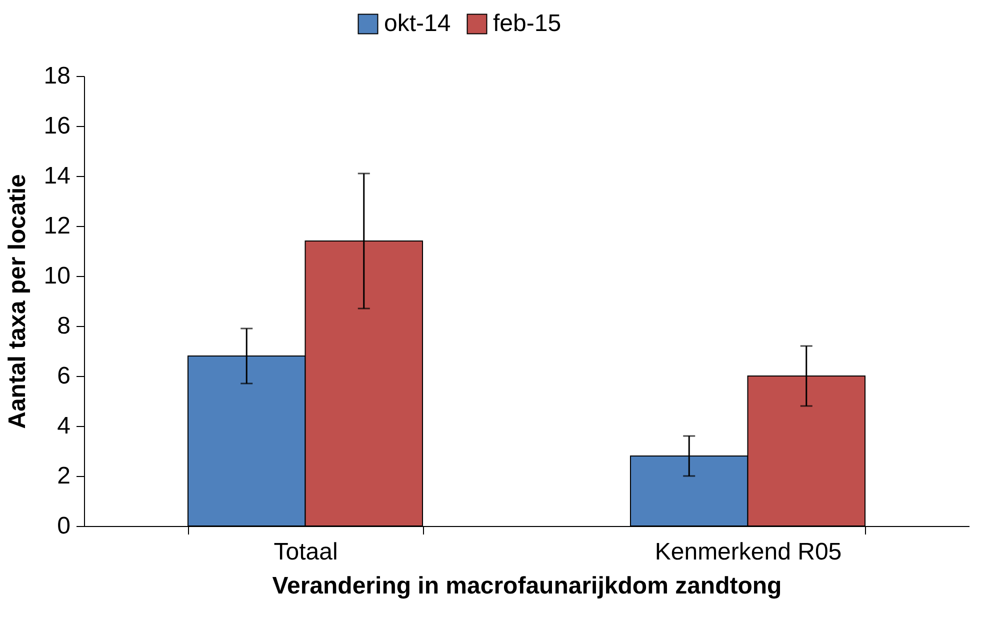 This screenshot has height=630, width=995. Describe the element at coordinates (63, 326) in the screenshot. I see `y-tick-label: 8` at that location.